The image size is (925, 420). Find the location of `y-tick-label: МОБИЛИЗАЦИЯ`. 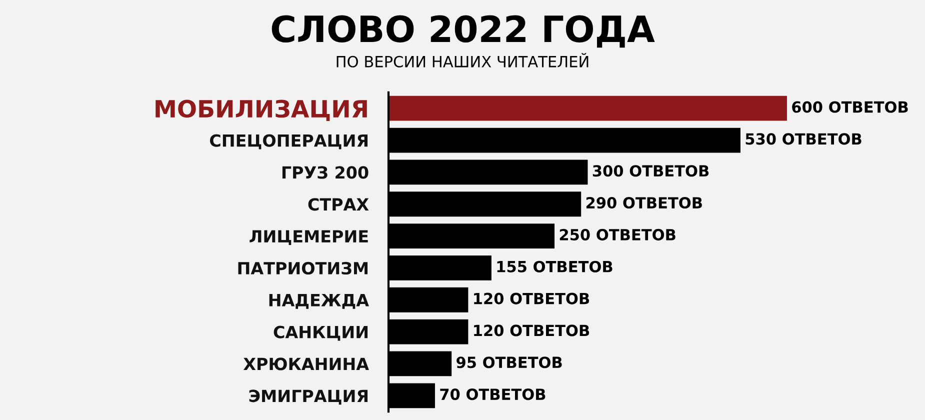

y-tick-label: МОБИЛИЗАЦИЯ is located at coordinates (261, 111).